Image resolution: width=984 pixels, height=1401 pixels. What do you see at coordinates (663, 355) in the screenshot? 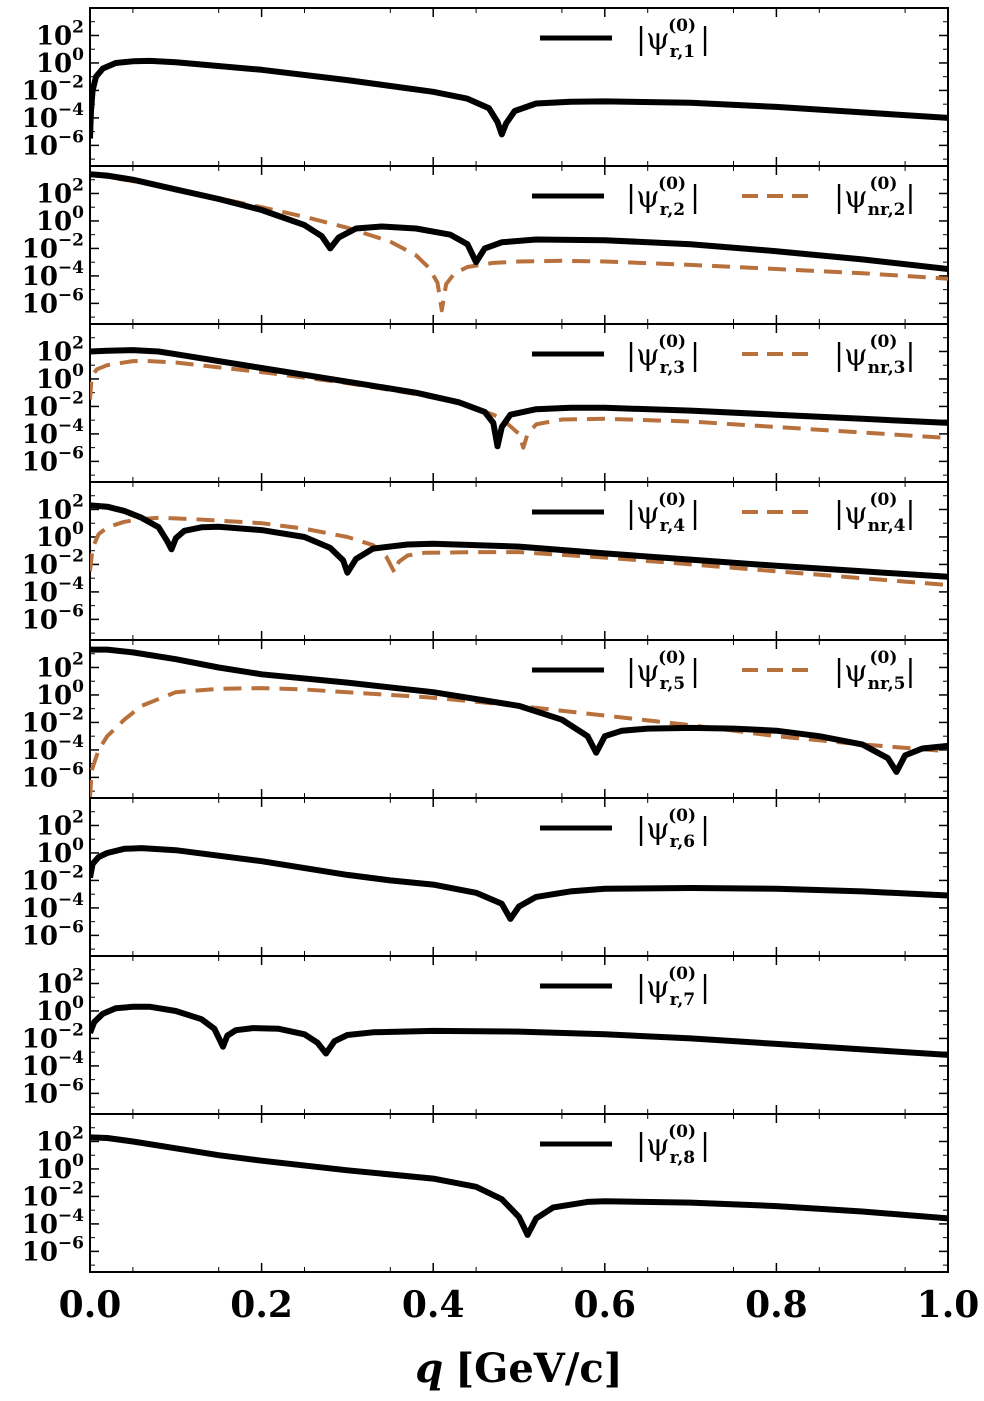
I see `legend-label: |ψr,3(0) |` at bounding box center [663, 355].